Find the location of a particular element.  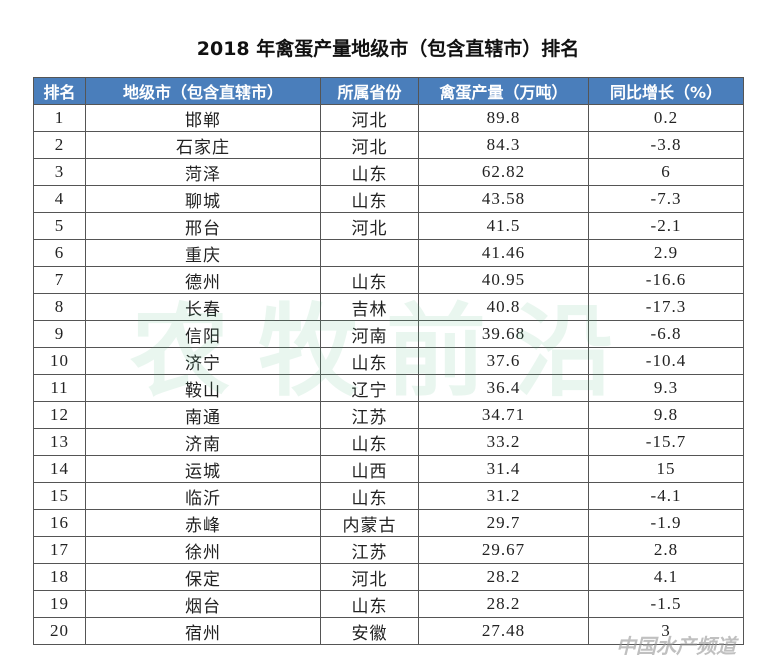

table-cell: 40.8 is located at coordinates (503, 307).